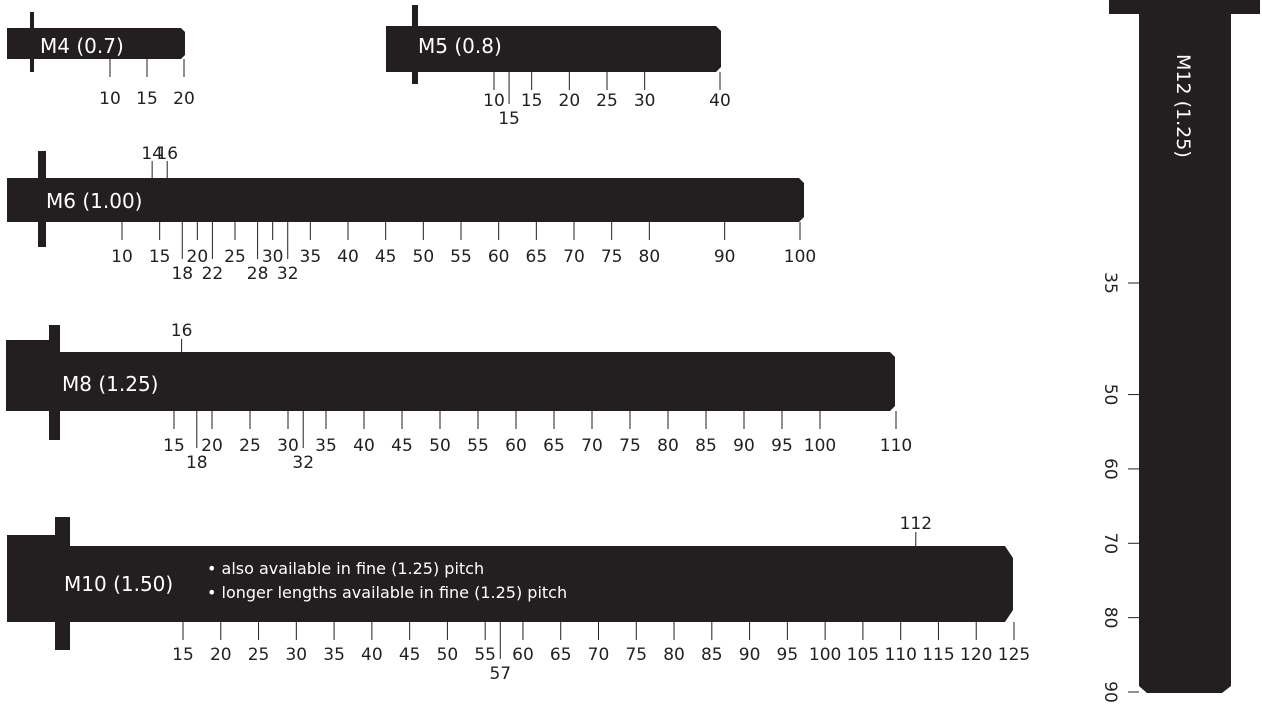 This screenshot has height=714, width=1262. I want to click on bolt-m4-shape, so click(96, 42).